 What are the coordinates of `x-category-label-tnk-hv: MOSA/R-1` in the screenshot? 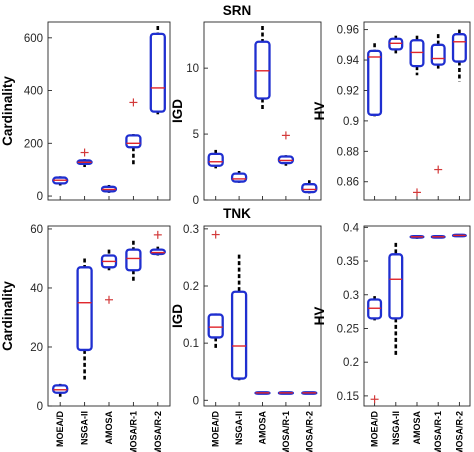 It's located at (438, 431).